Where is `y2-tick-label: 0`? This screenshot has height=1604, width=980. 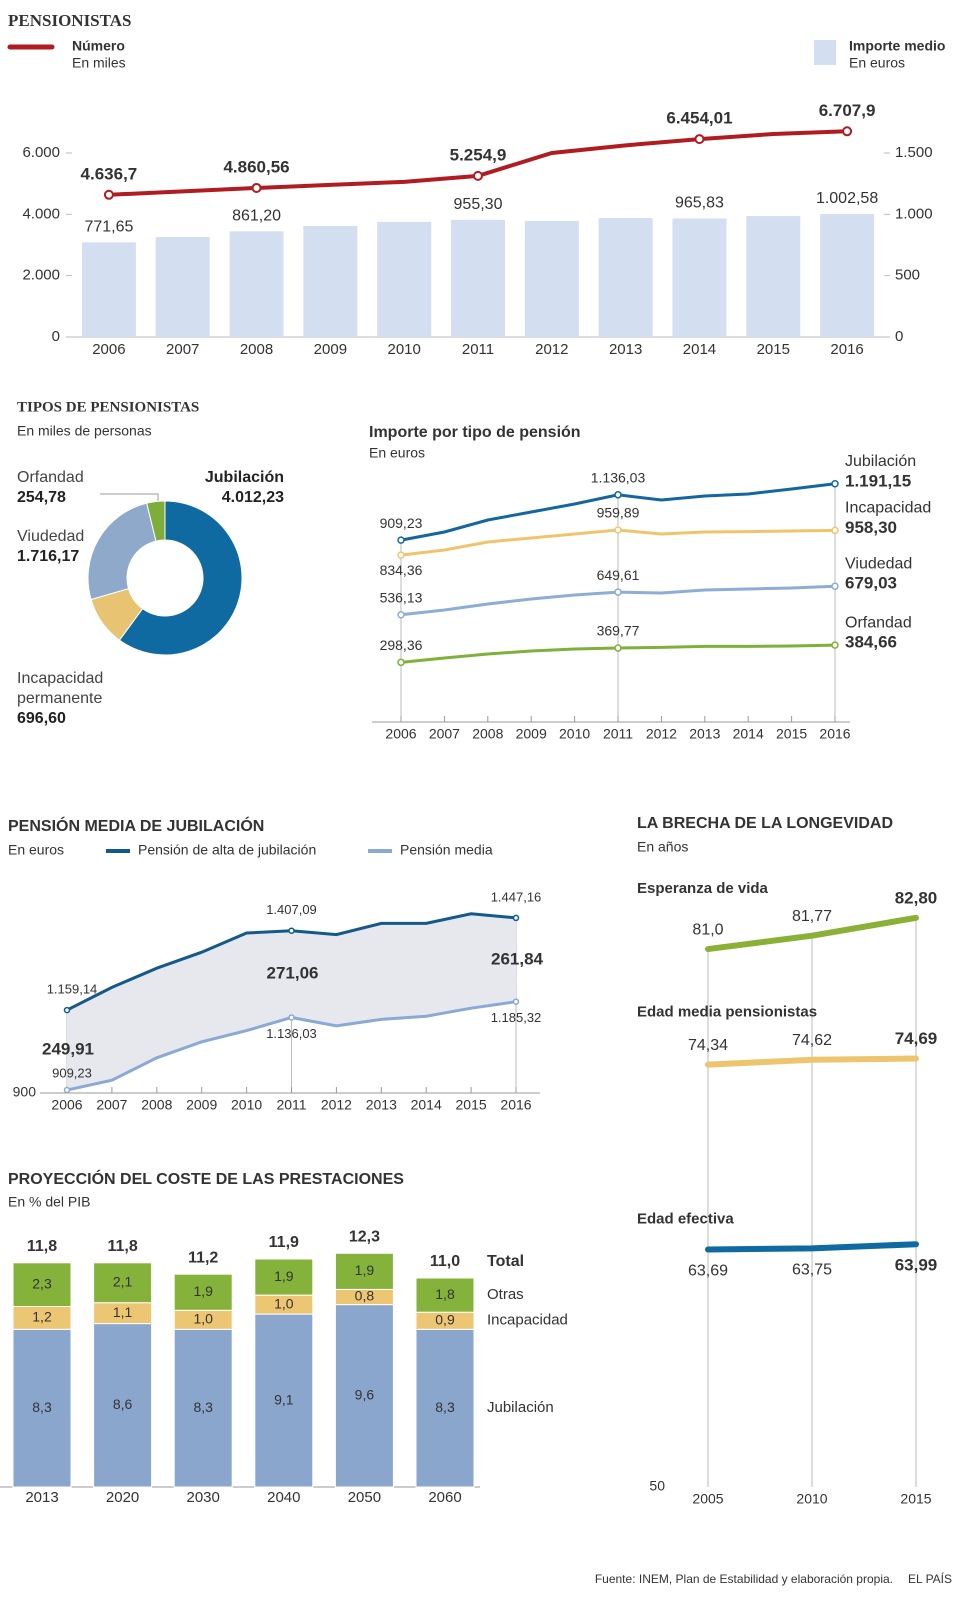 y2-tick-label: 0 is located at coordinates (899, 336).